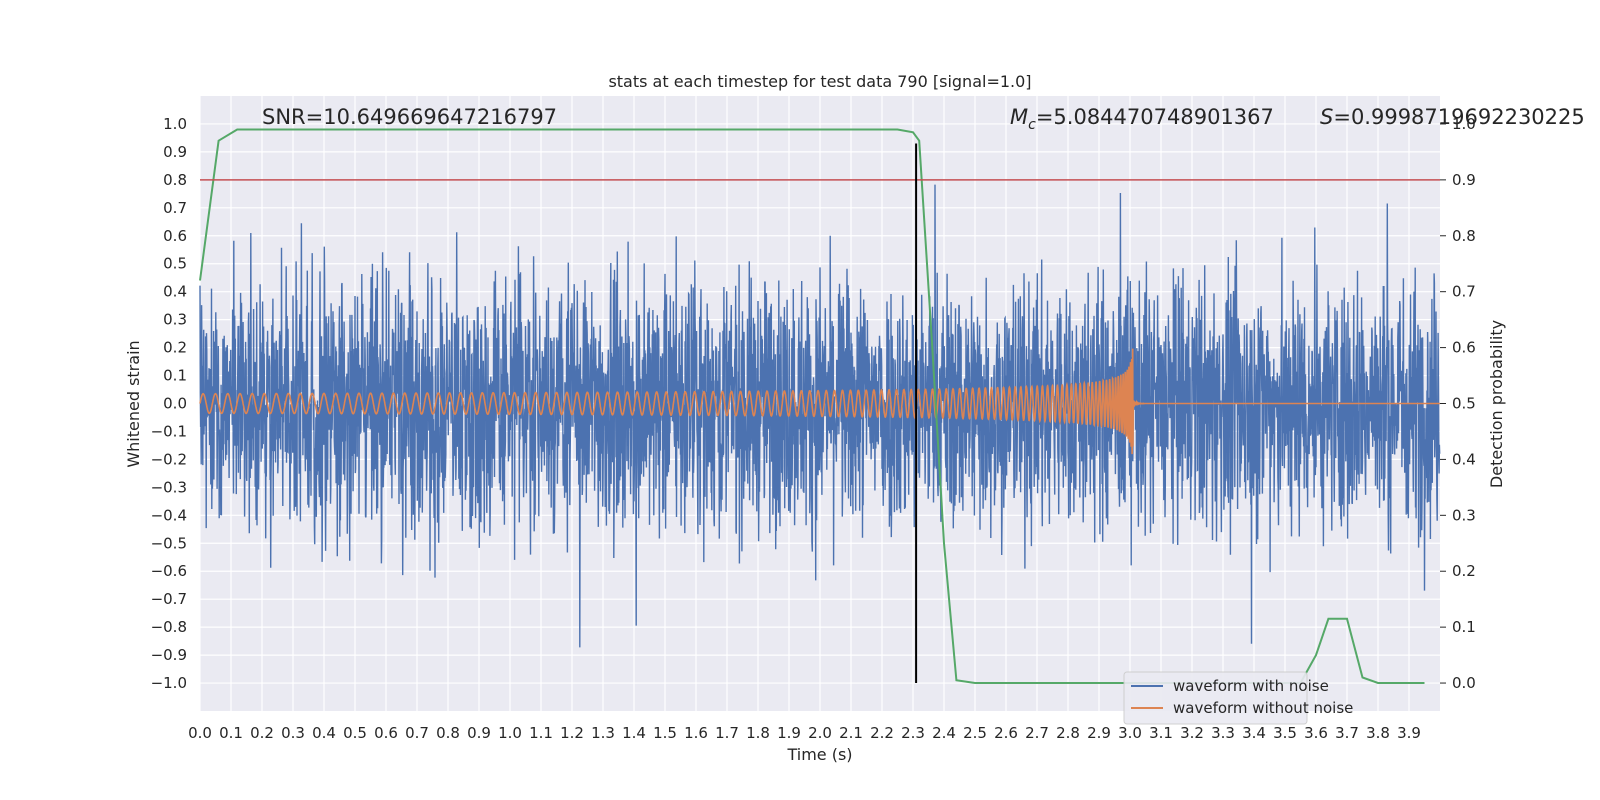 The height and width of the screenshot is (800, 1600). I want to click on y-tick-label: 0.1, so click(175, 376).